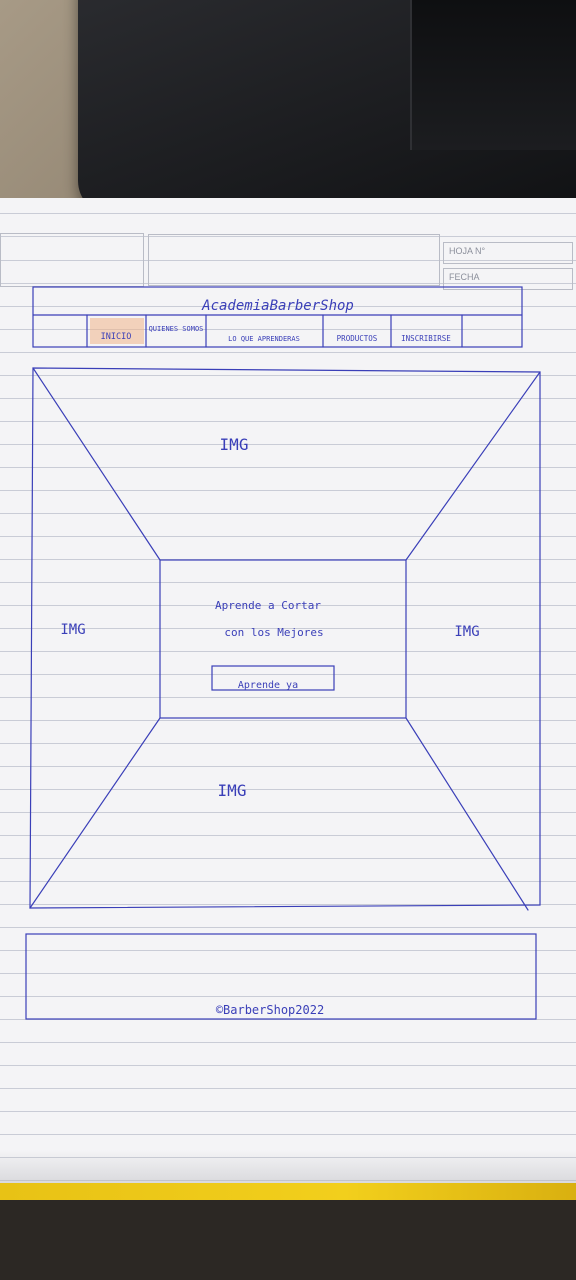 The image size is (576, 1280). Describe the element at coordinates (294, 260) in the screenshot. I see `header-box-middle` at that location.